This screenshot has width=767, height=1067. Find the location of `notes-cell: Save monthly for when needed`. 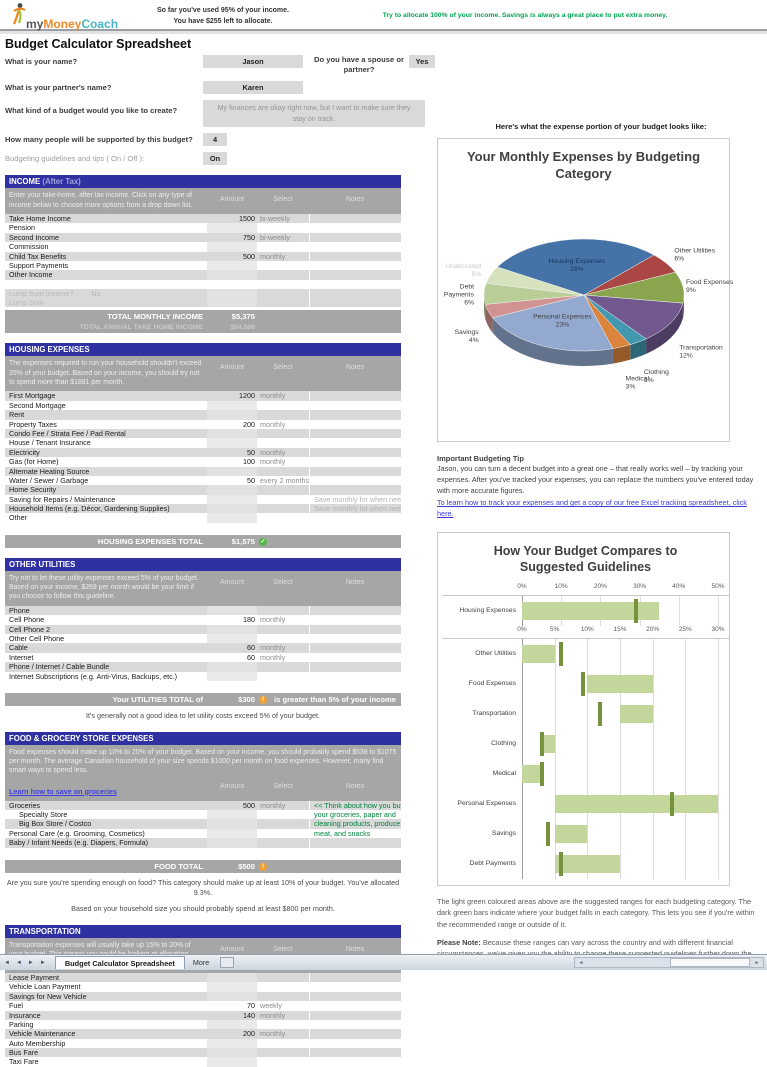

notes-cell: Save monthly for when needed is located at coordinates (355, 499).